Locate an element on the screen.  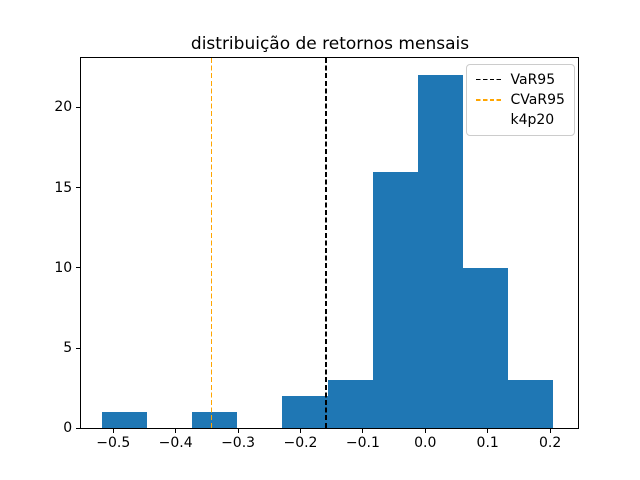
legend-label-k4p20: k4p20 is located at coordinates (532, 119).